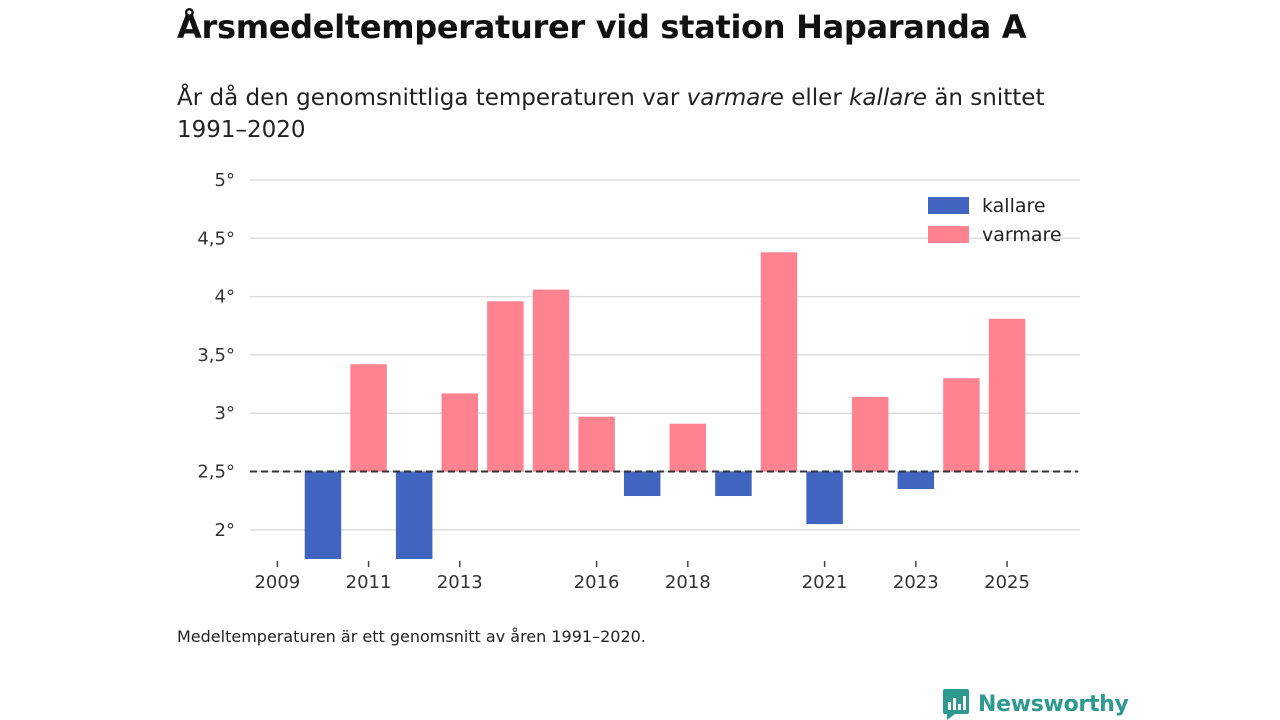  Describe the element at coordinates (225, 180) in the screenshot. I see `y-tick-label: 5°` at that location.